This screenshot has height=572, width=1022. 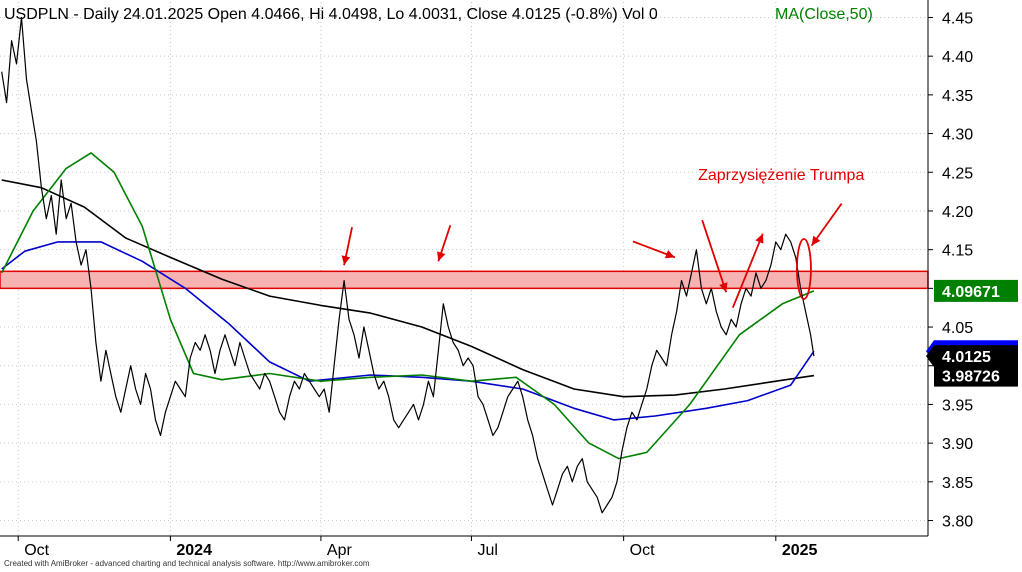 What do you see at coordinates (957, 96) in the screenshot?
I see `y-tick-label: 4.35` at bounding box center [957, 96].